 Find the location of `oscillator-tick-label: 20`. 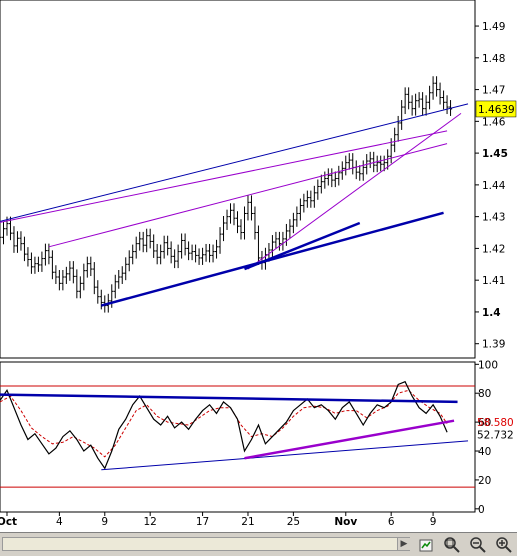

oscillator-tick-label: 20 is located at coordinates (484, 481).